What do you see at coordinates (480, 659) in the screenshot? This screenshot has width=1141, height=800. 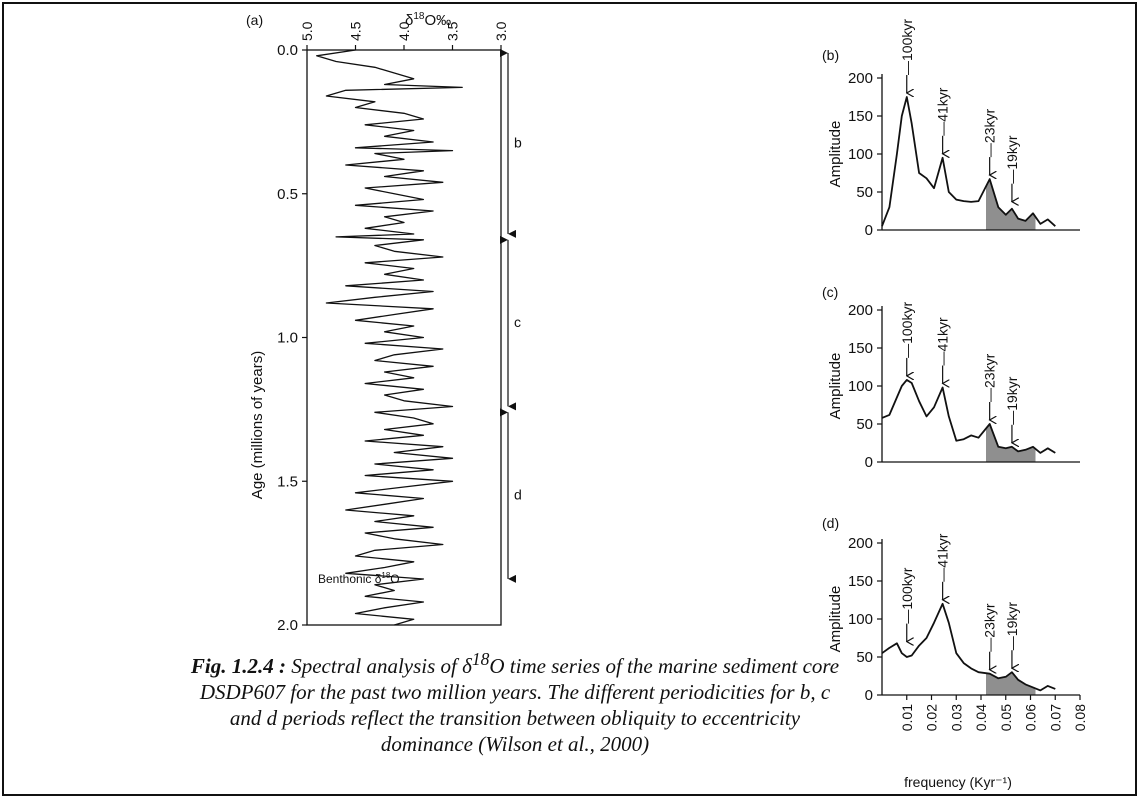 I see `caption-sup: 18` at bounding box center [480, 659].